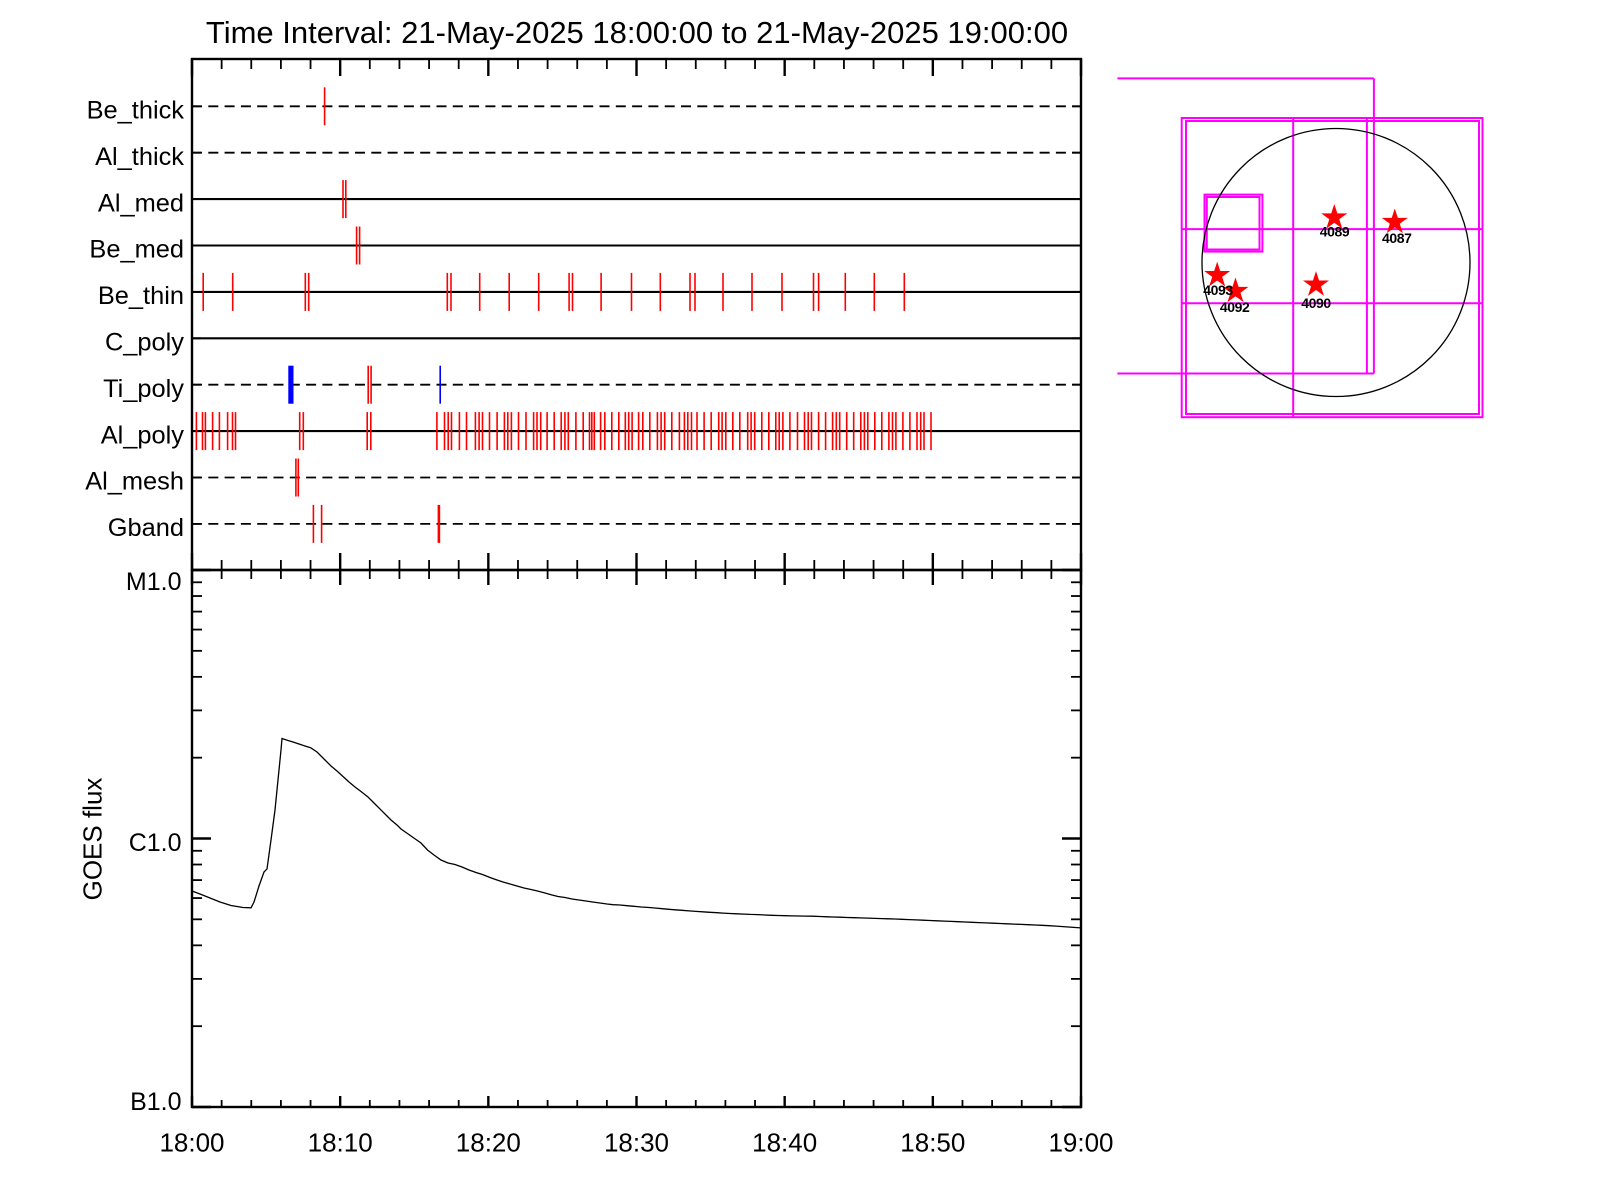  I want to click on svg-text: 4092, so click(1235, 307).